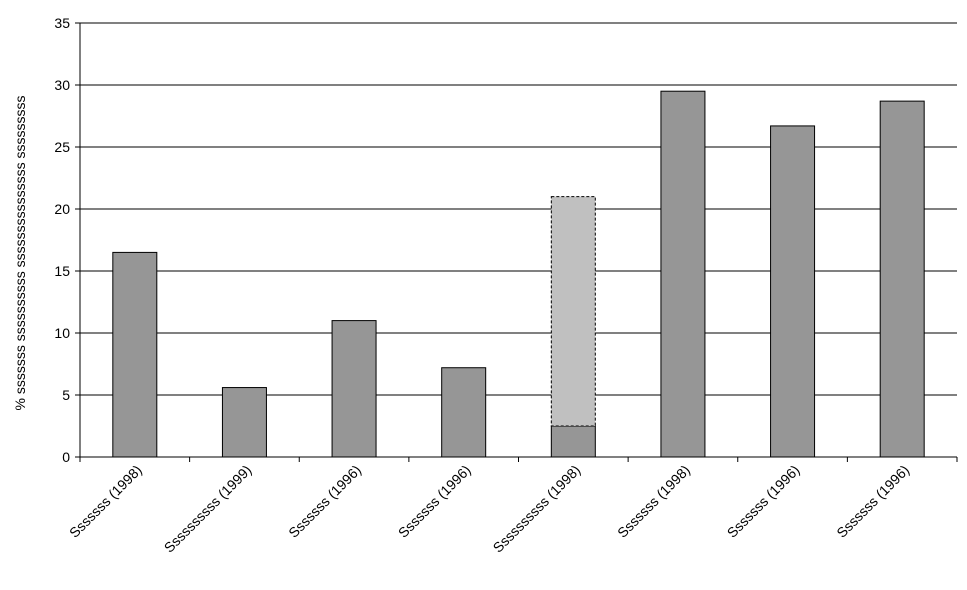  Describe the element at coordinates (66, 395) in the screenshot. I see `y-tick-label: 5` at that location.